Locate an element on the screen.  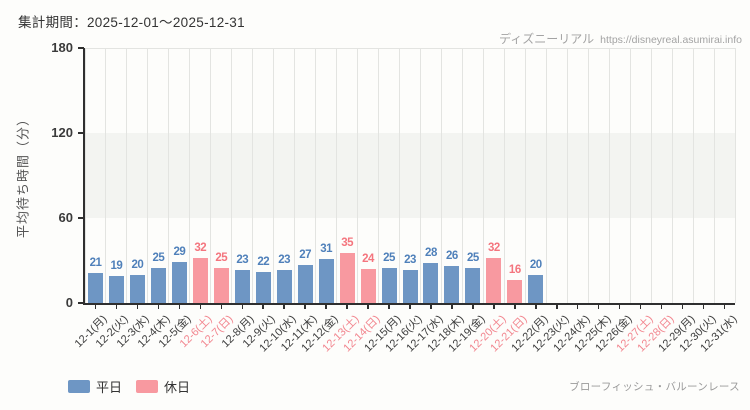
bar-value-label: 27 is located at coordinates (305, 254).